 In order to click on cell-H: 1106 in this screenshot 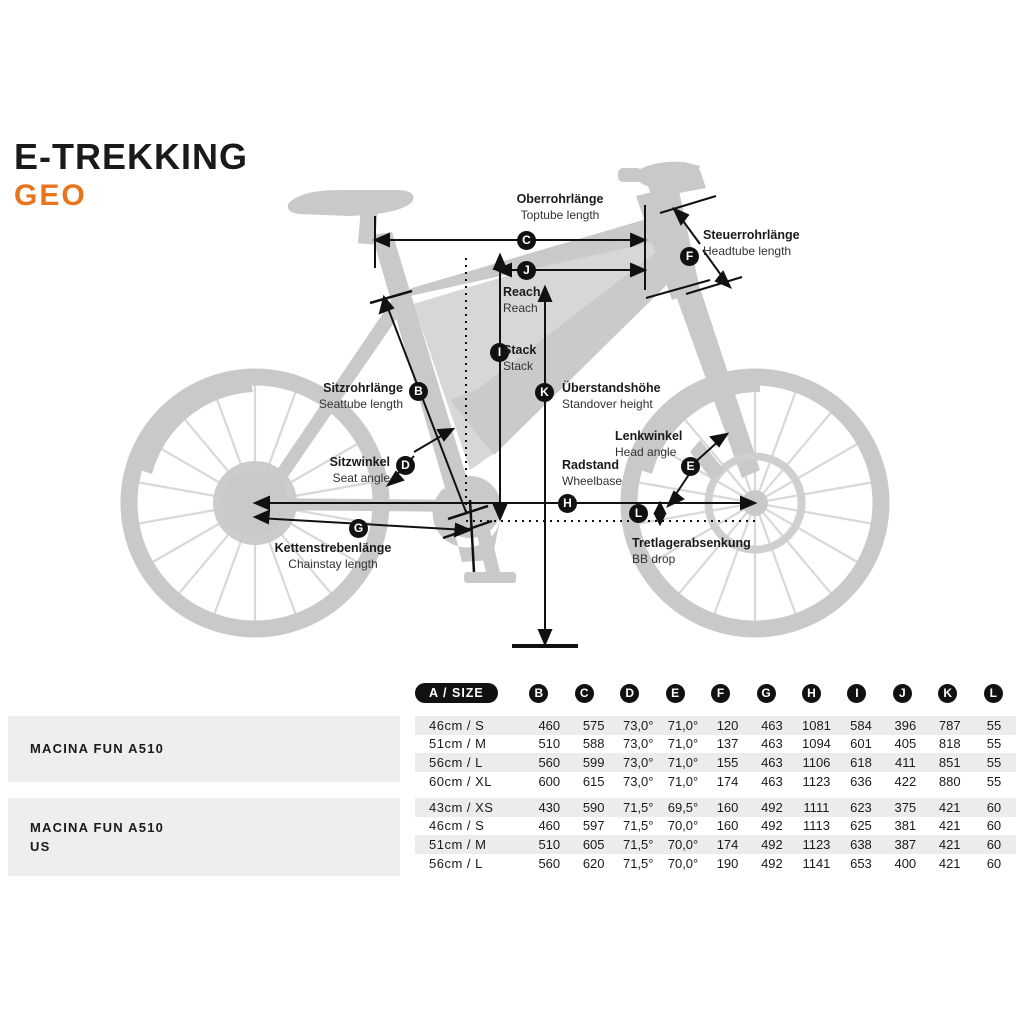, I will do `click(816, 762)`.